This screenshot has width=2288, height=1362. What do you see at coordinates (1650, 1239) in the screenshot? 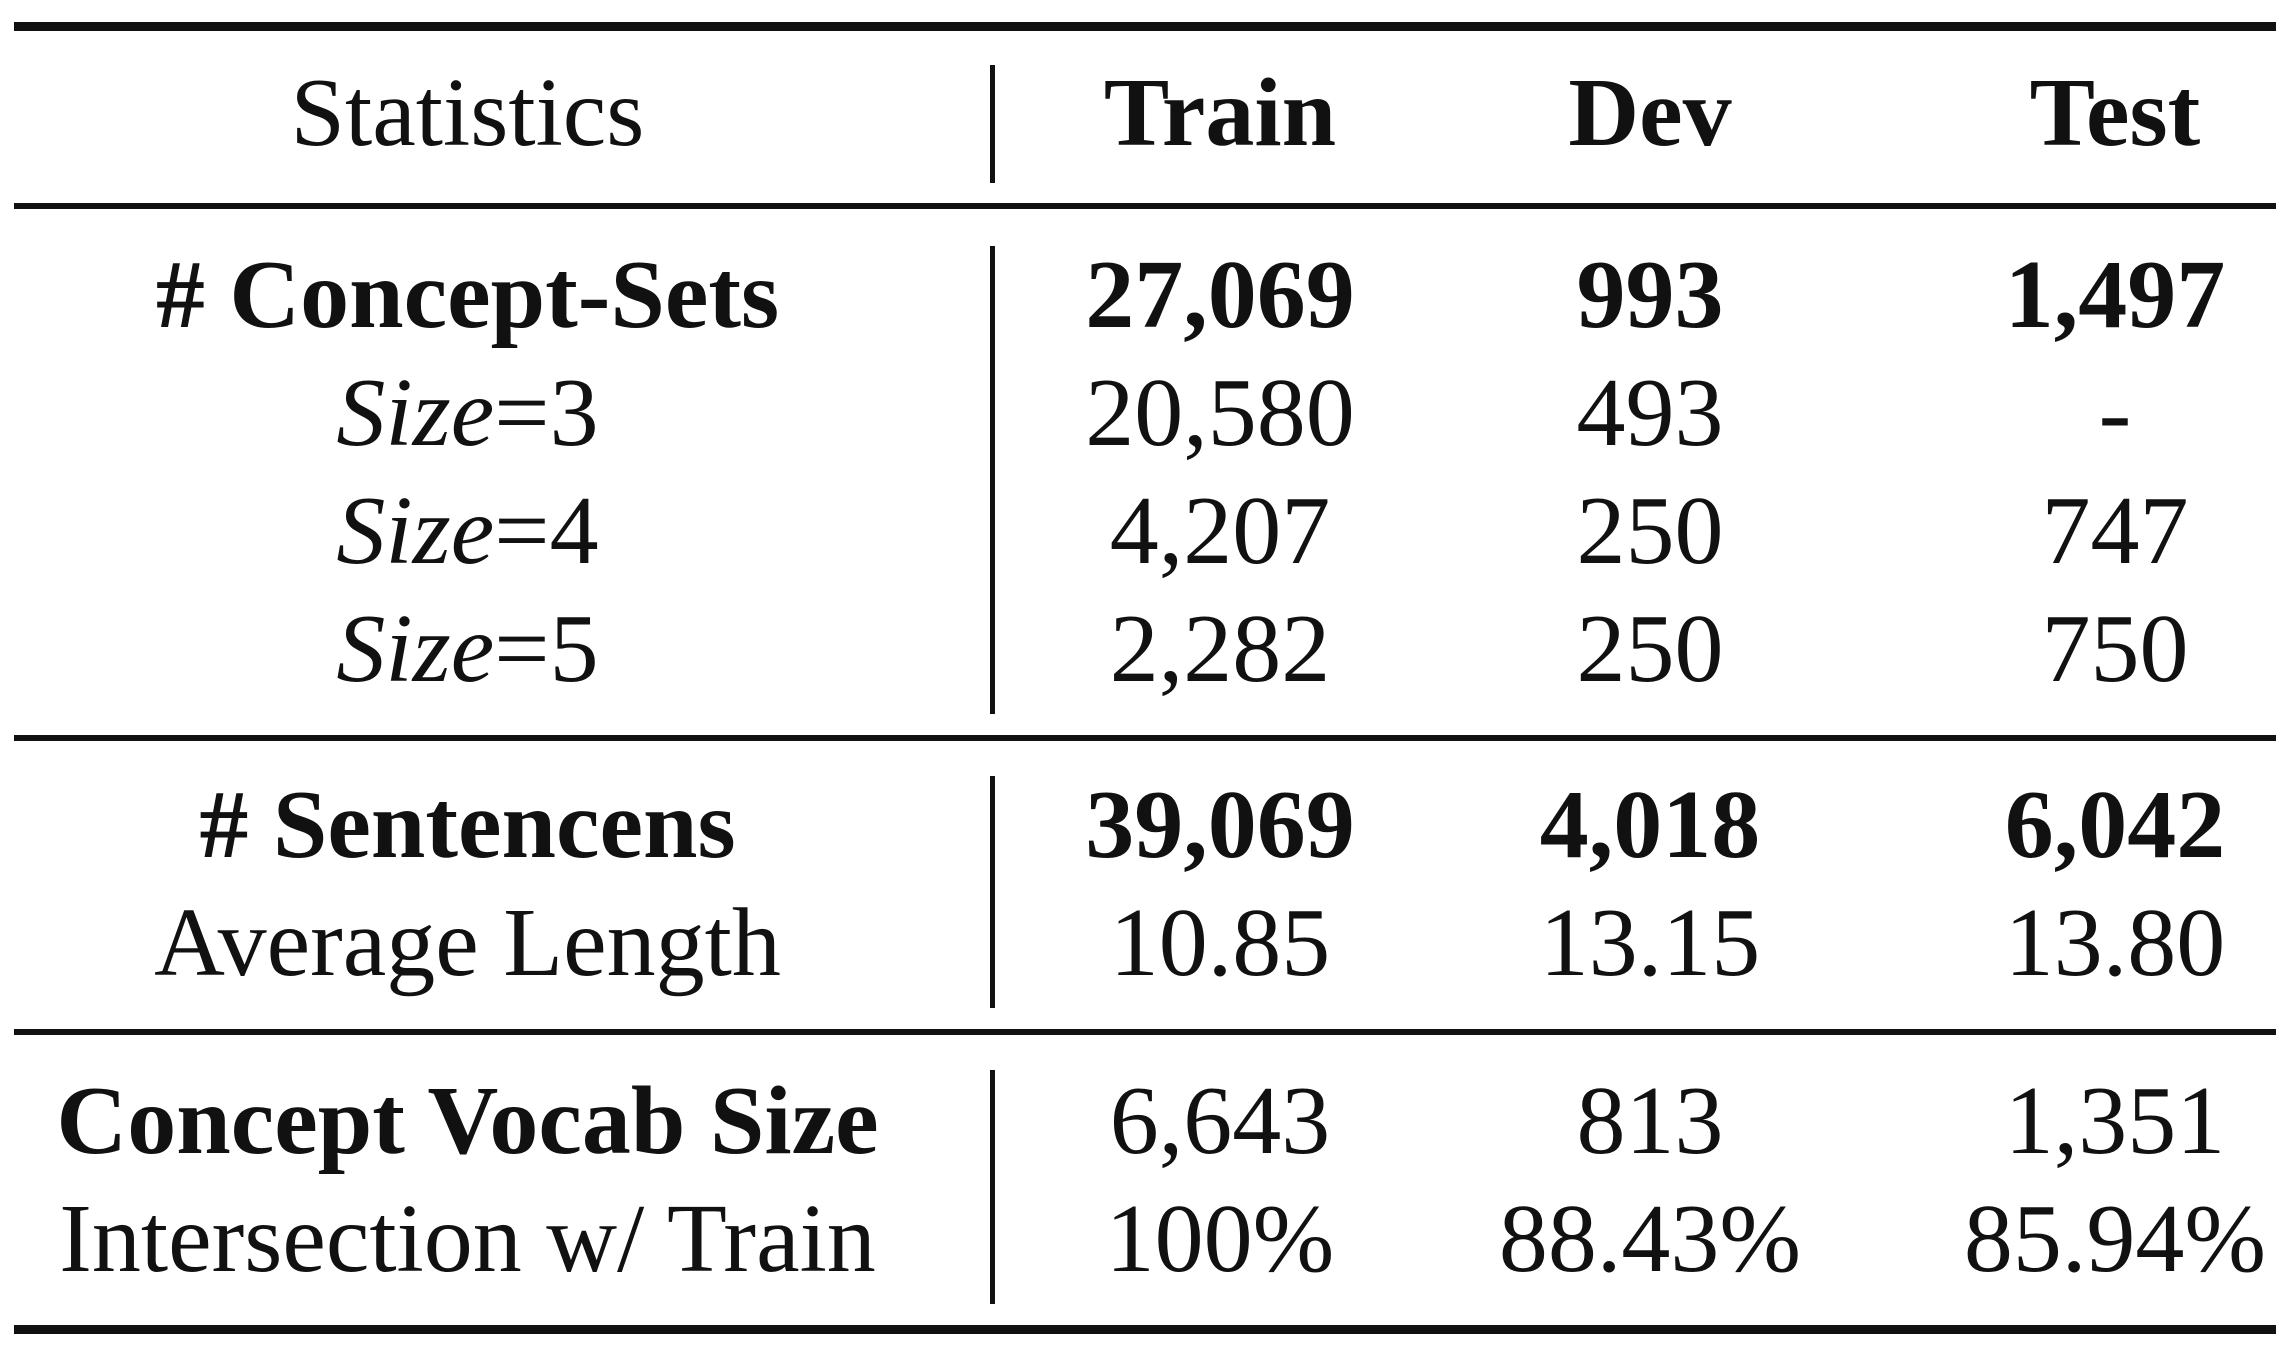
I see `cell-dev: 88.43%` at bounding box center [1650, 1239].